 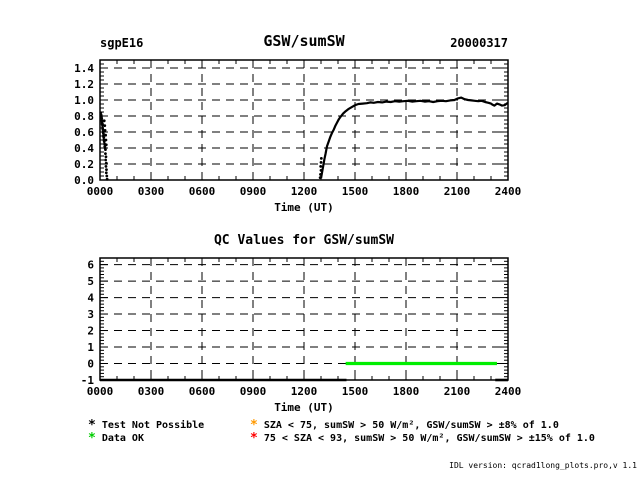 I want to click on y-tick-label: 0.6, so click(x=84, y=132).